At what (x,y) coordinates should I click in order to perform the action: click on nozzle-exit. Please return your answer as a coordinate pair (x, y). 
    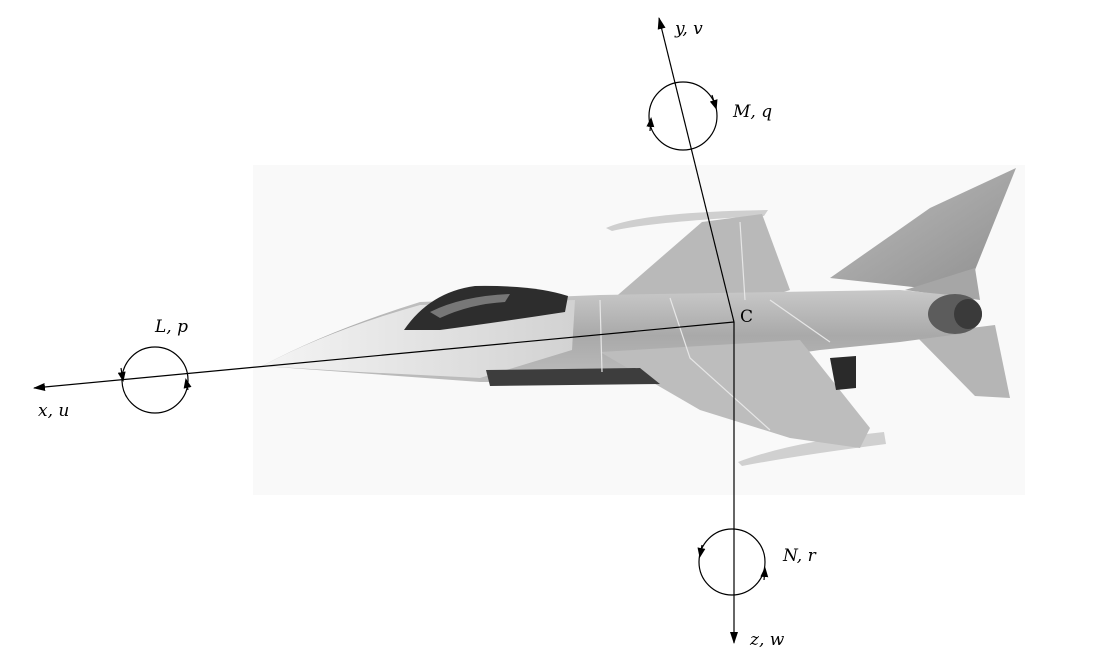
    Looking at the image, I should click on (968, 314).